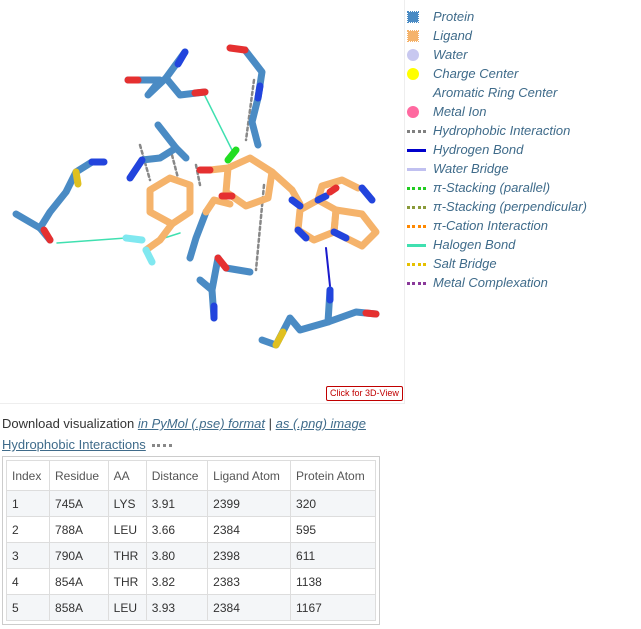 The image size is (641, 629). Describe the element at coordinates (502, 130) in the screenshot. I see `legend-label: Hydrophobic Interaction` at that location.